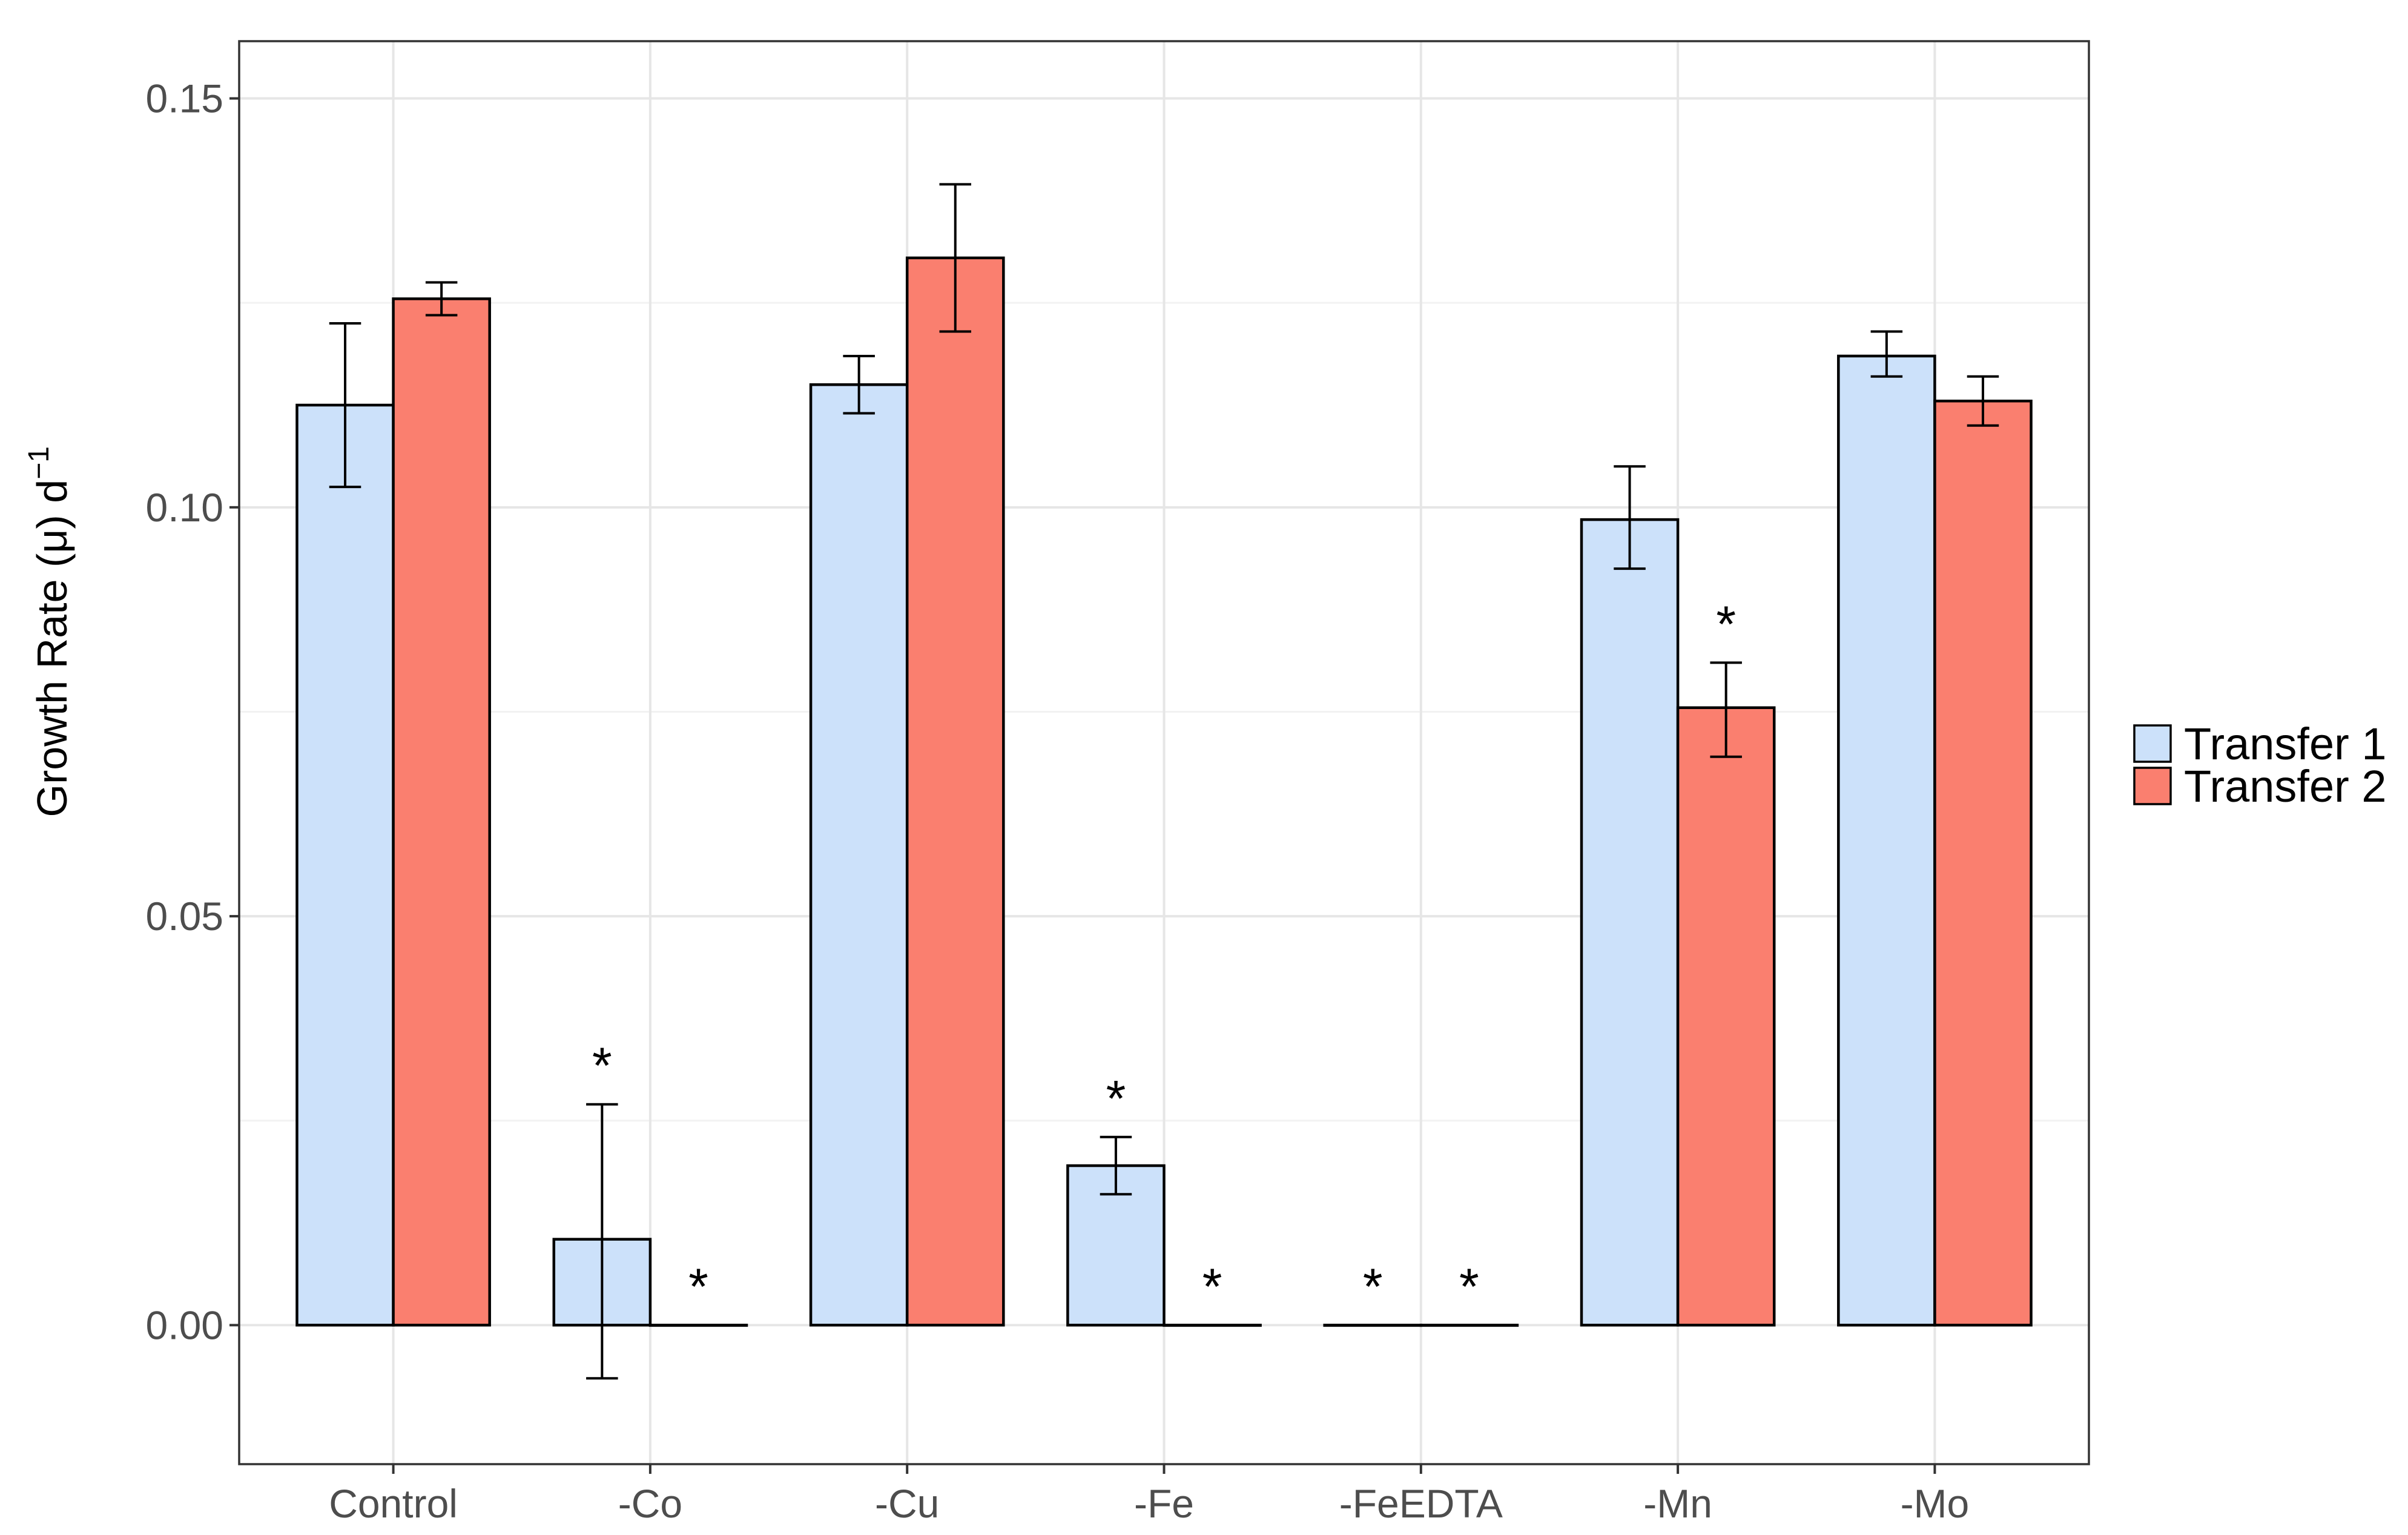  Describe the element at coordinates (184, 508) in the screenshot. I see `y-tick-label: 0.10` at that location.